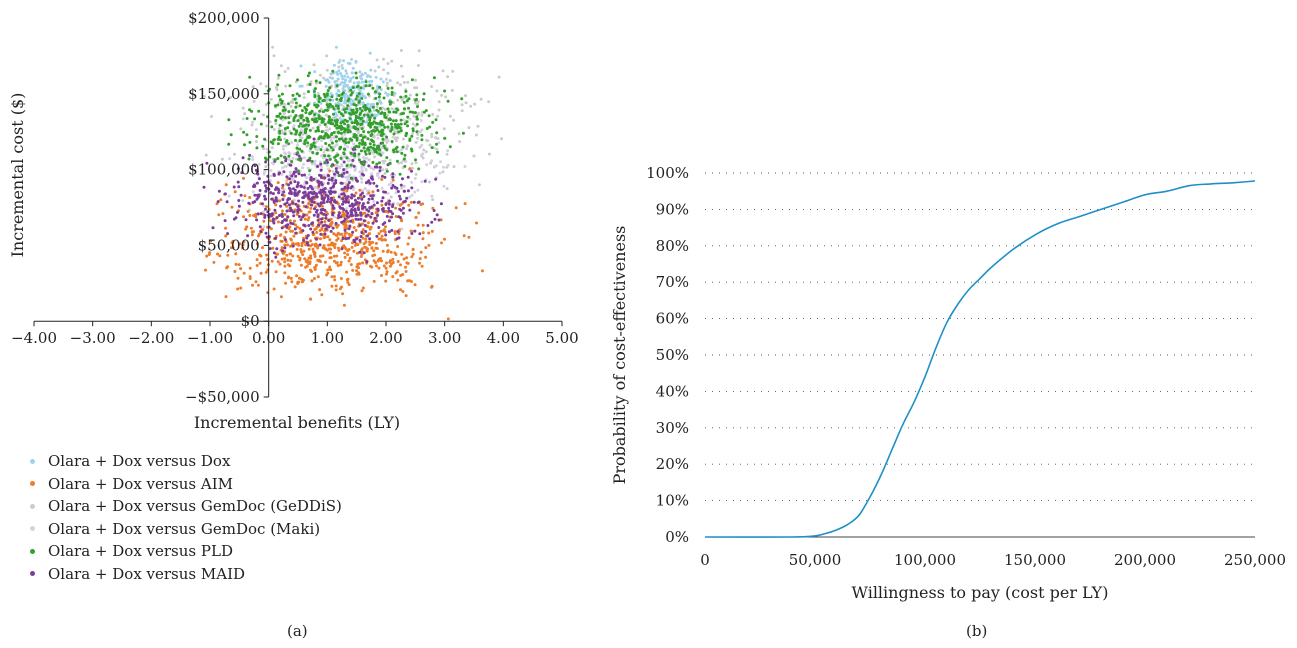 The width and height of the screenshot is (1297, 648). What do you see at coordinates (224, 94) in the screenshot?
I see `y-tick-label: $150,000` at bounding box center [224, 94].